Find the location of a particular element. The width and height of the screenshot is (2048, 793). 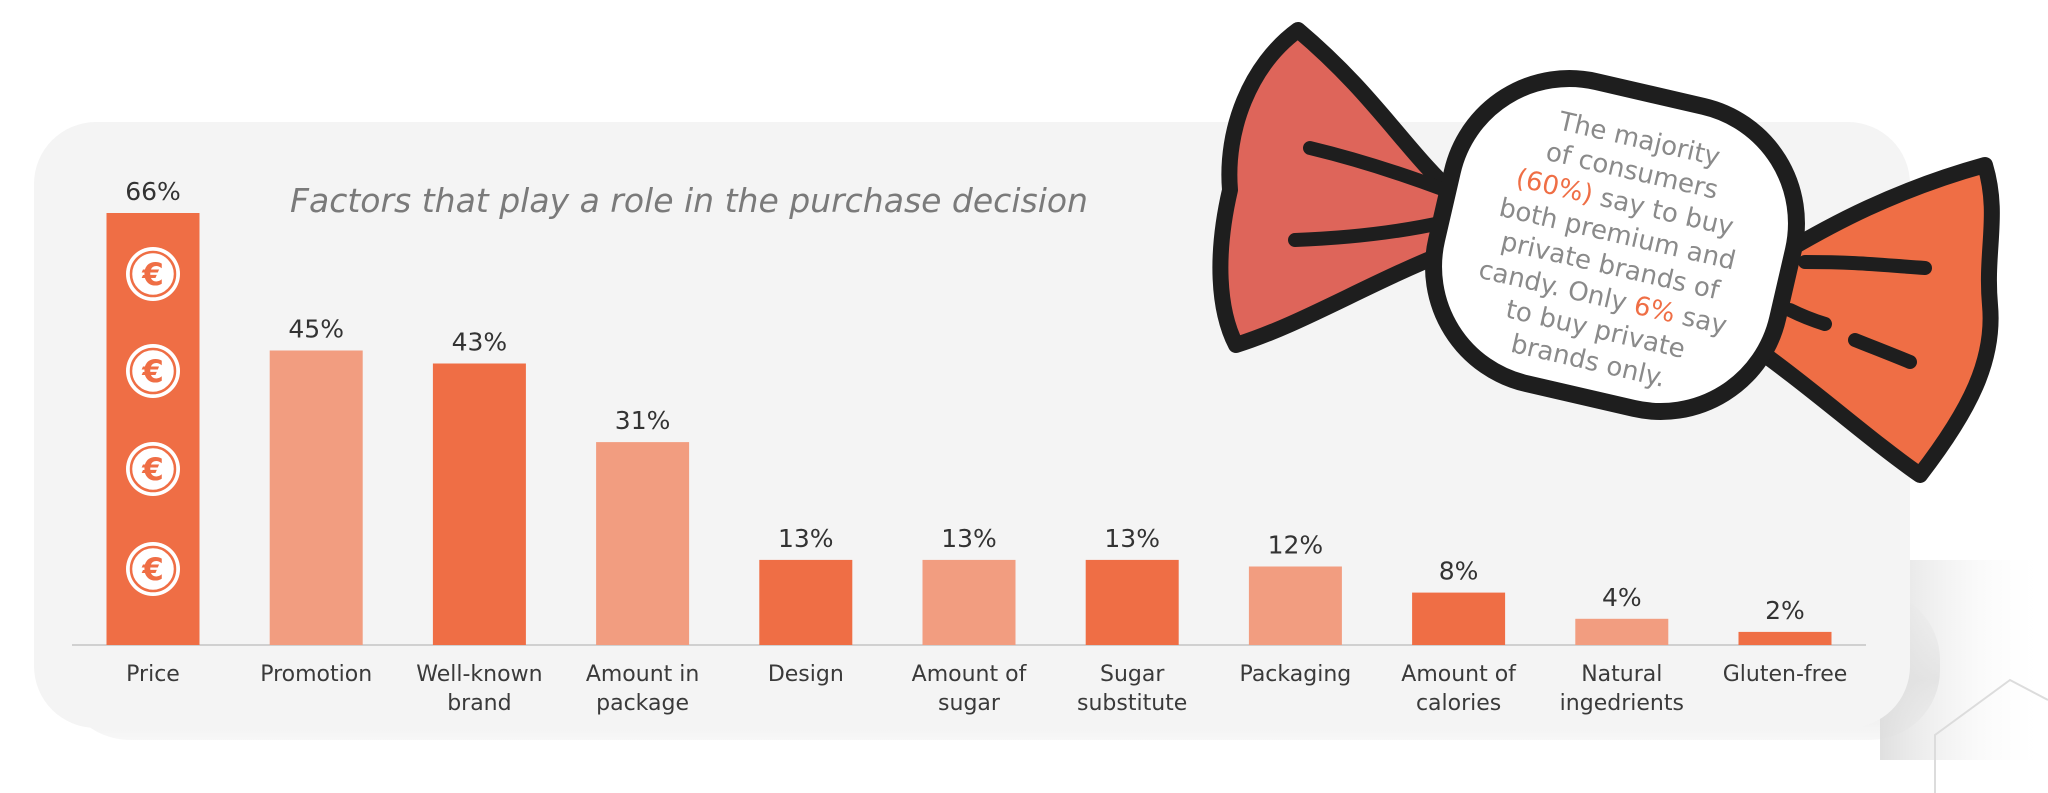

data-label: 4% is located at coordinates (1622, 597).